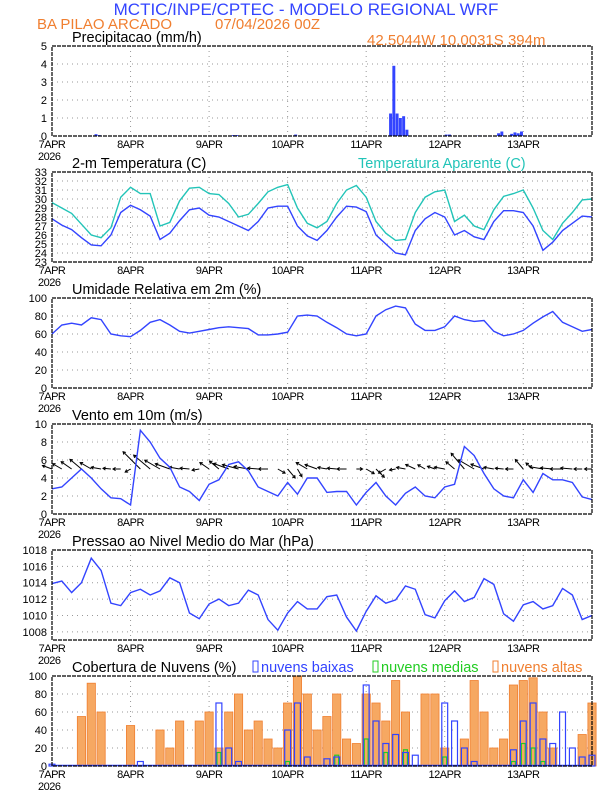  I want to click on panel-title: Vento em 10m (m/s), so click(137, 416).